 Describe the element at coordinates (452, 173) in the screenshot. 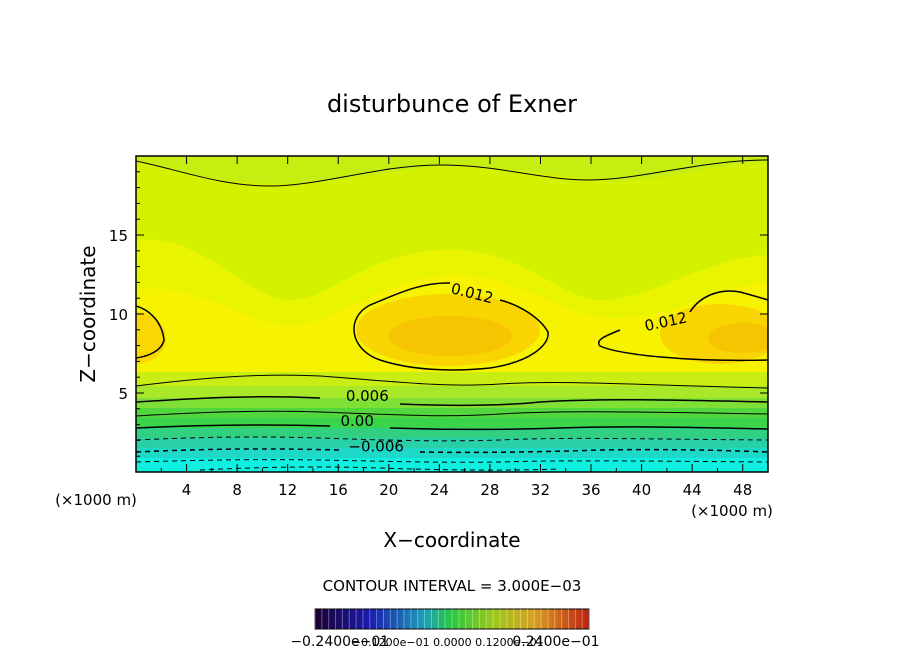

I see `contour-top` at that location.